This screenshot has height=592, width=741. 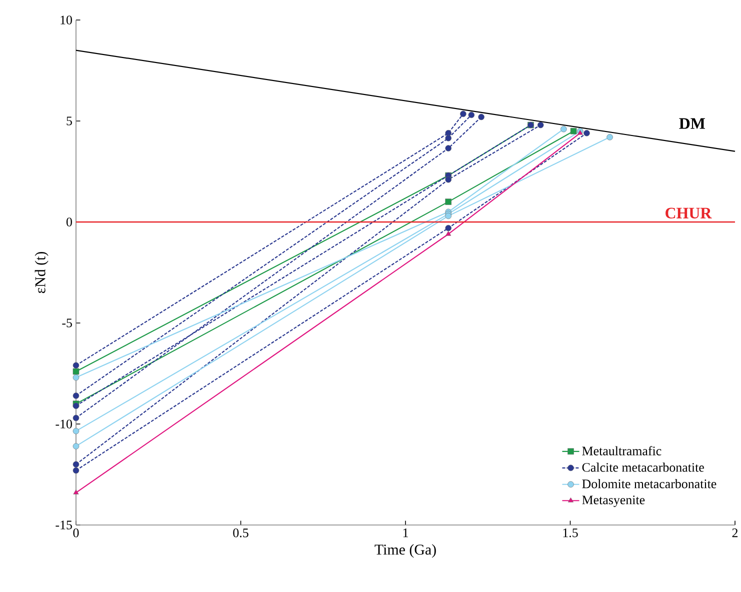 I want to click on y-axis-title: εNd (t), so click(x=41, y=273).